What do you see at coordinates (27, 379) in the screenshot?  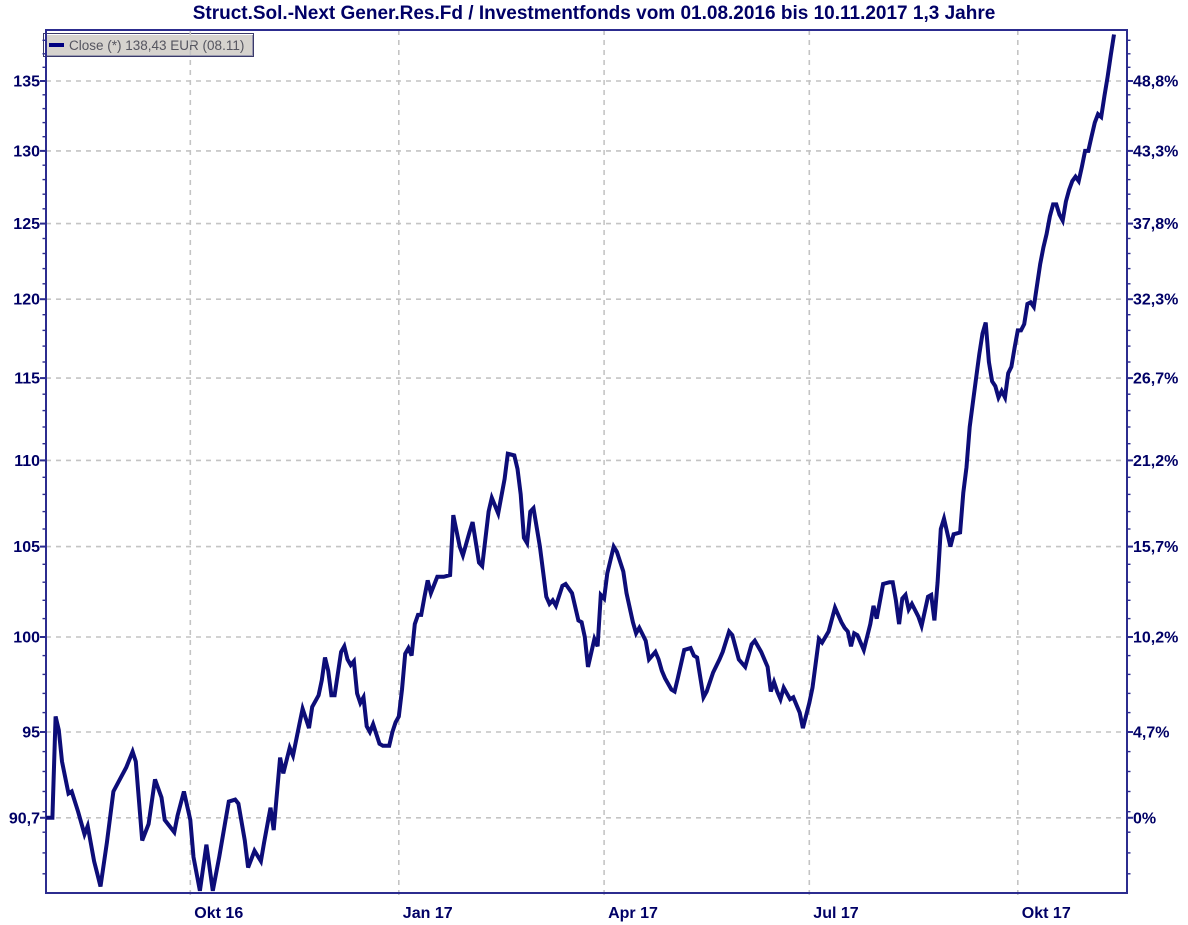 I see `y-left-label: 115` at bounding box center [27, 379].